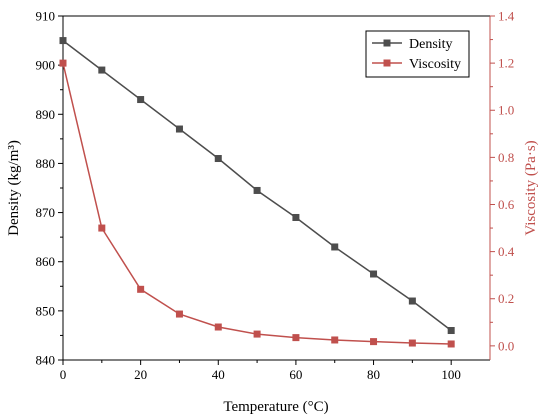  I want to click on legend-density-label: Density, so click(431, 44).